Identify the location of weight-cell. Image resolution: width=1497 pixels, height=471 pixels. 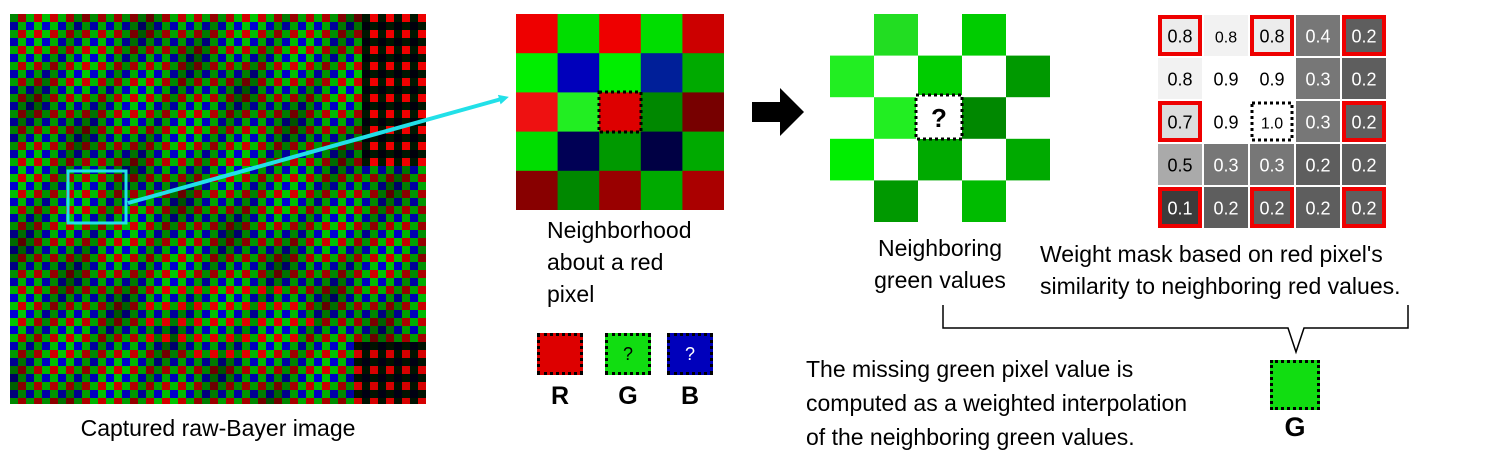
(1180, 78).